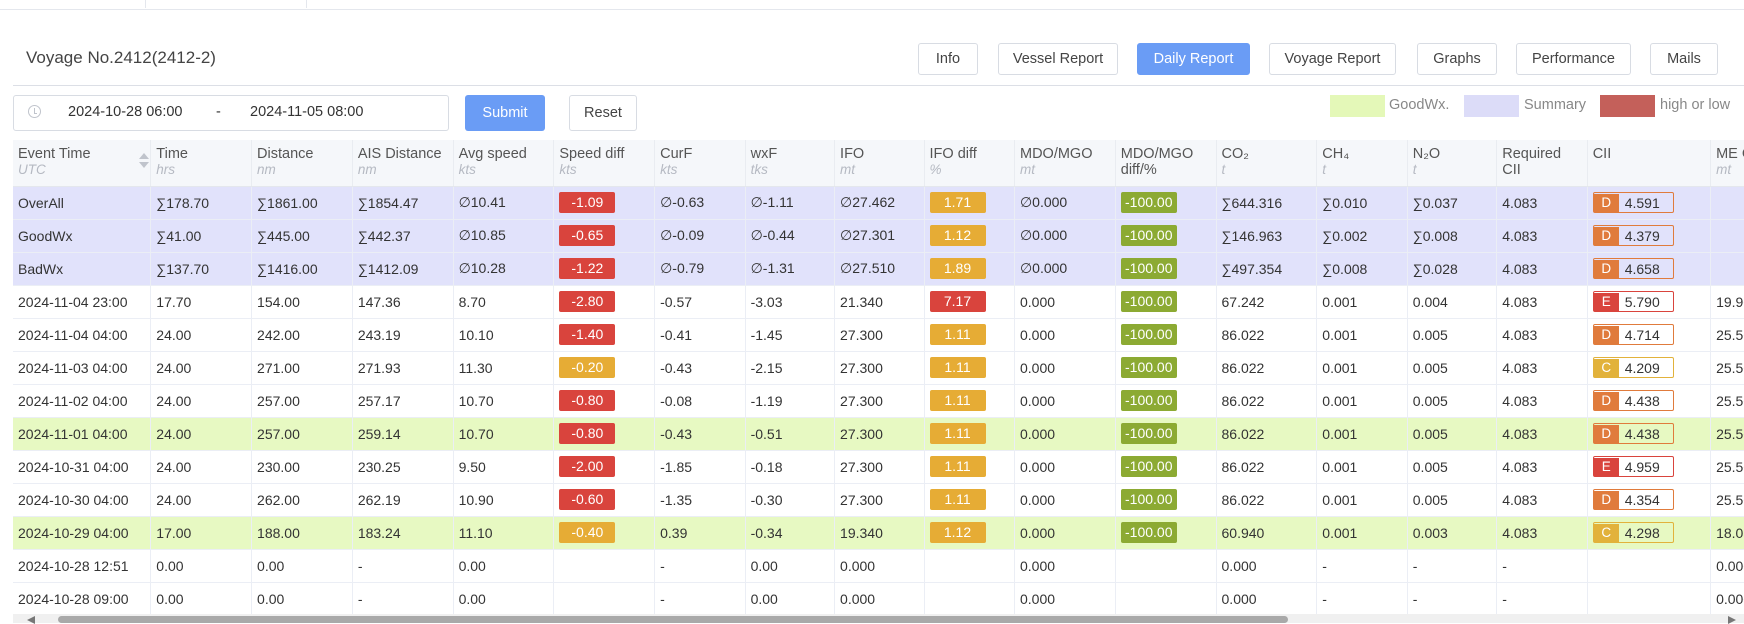 Image resolution: width=1744 pixels, height=624 pixels. What do you see at coordinates (1058, 59) in the screenshot?
I see `vessel-report-button: Vessel Report` at bounding box center [1058, 59].